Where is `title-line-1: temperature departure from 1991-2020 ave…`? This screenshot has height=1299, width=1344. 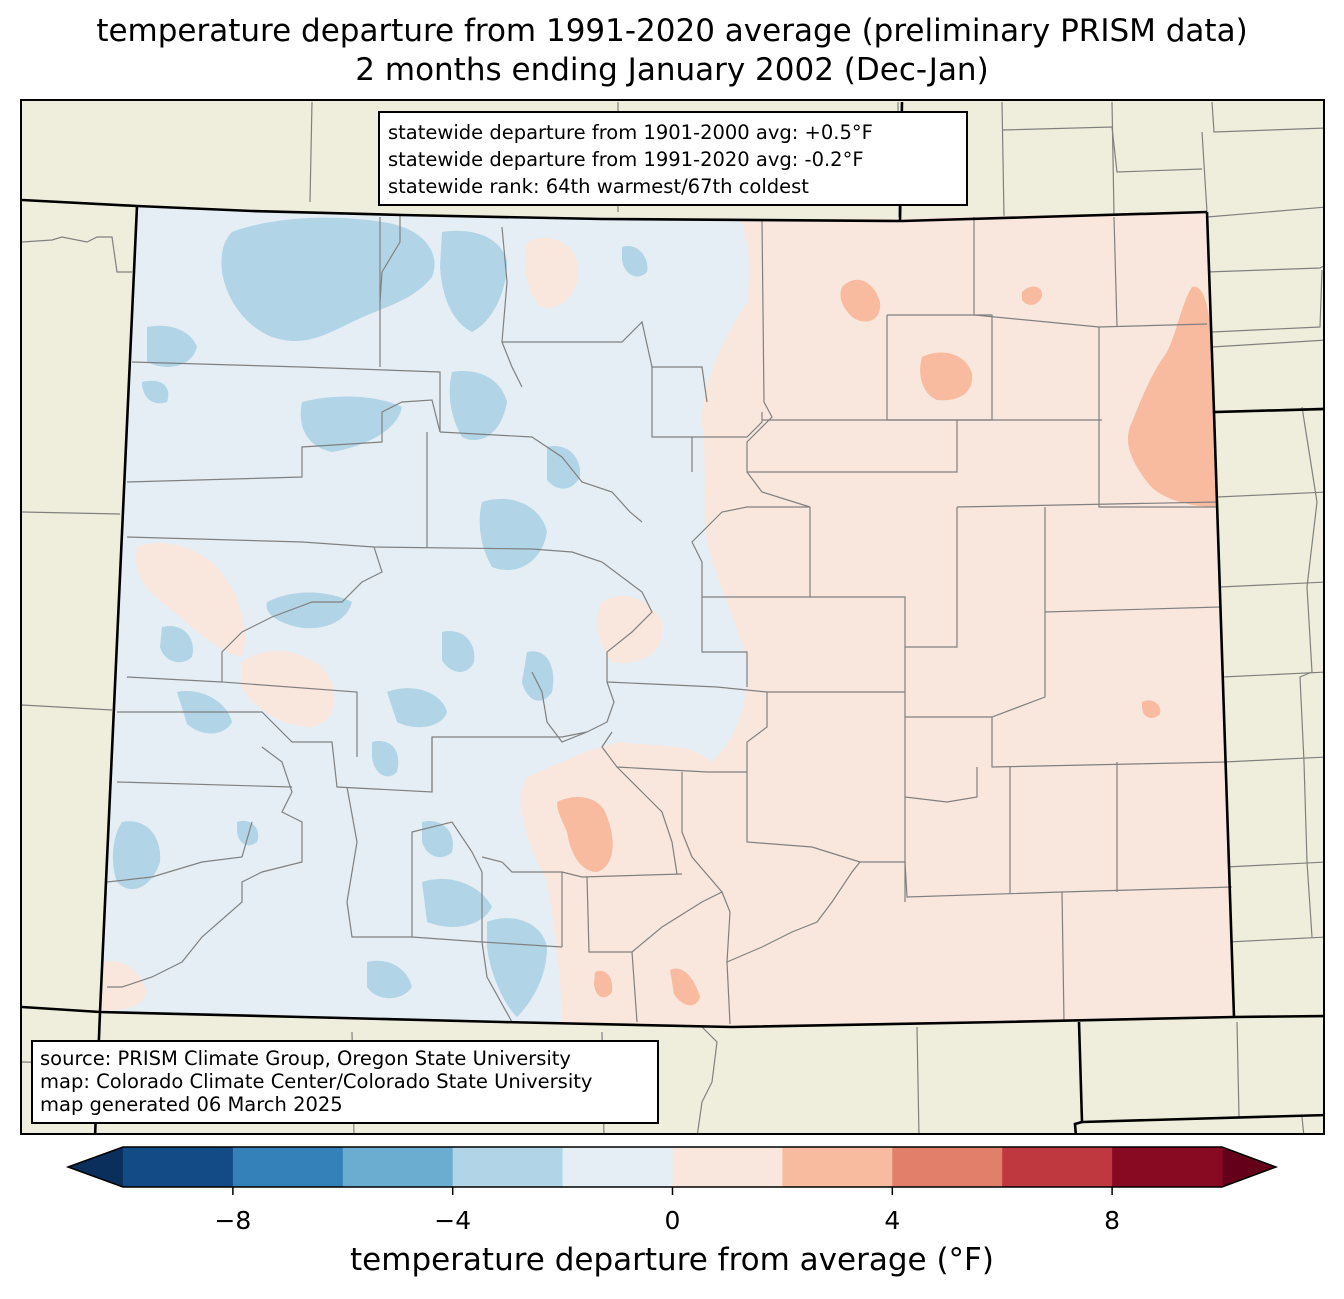 title-line-1: temperature departure from 1991-2020 ave… is located at coordinates (672, 31).